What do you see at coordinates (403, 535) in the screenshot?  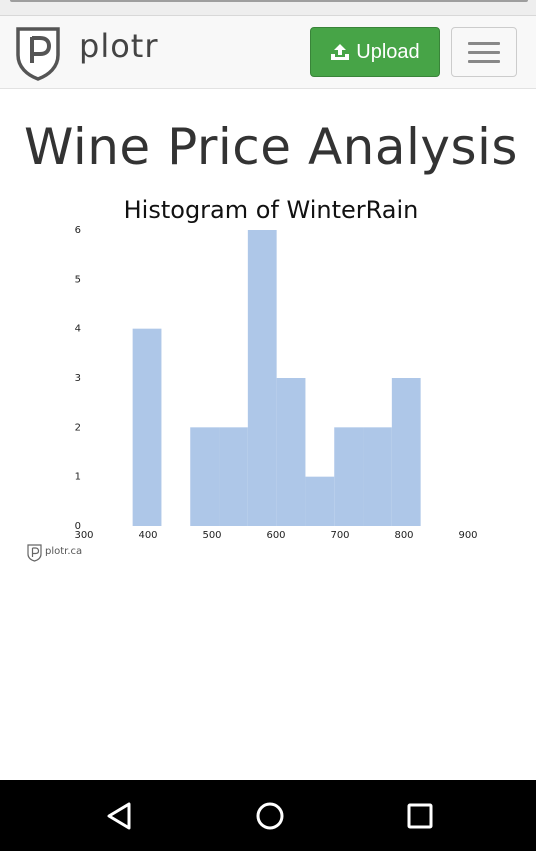 I see `x-tick-label: 800` at bounding box center [403, 535].